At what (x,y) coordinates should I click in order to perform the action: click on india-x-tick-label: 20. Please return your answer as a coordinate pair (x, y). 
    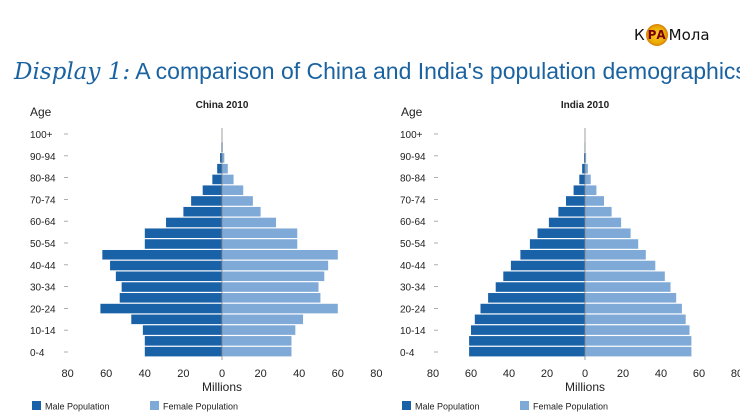
    Looking at the image, I should click on (547, 374).